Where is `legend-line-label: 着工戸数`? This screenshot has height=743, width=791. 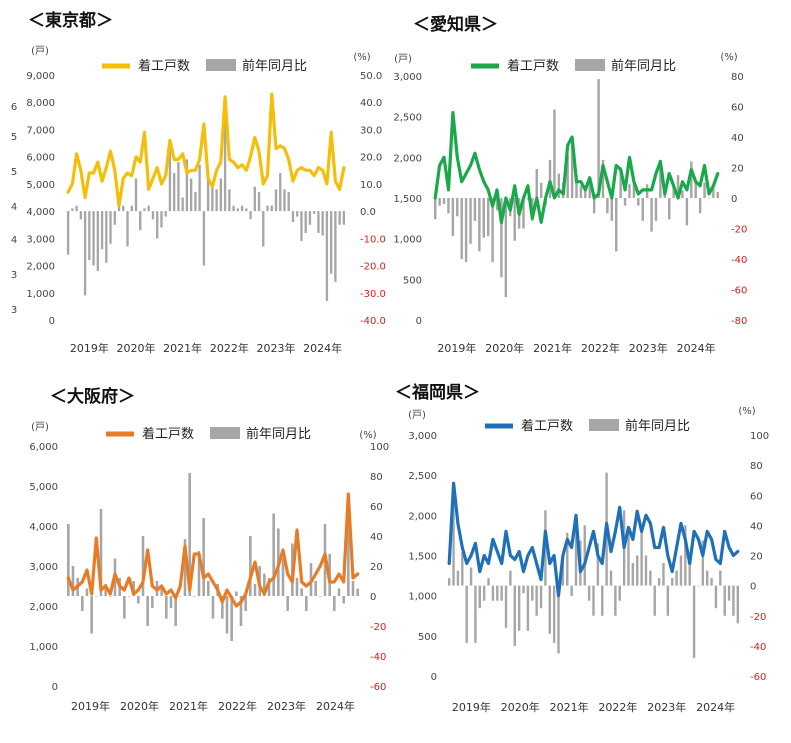 legend-line-label: 着工戸数 is located at coordinates (533, 66).